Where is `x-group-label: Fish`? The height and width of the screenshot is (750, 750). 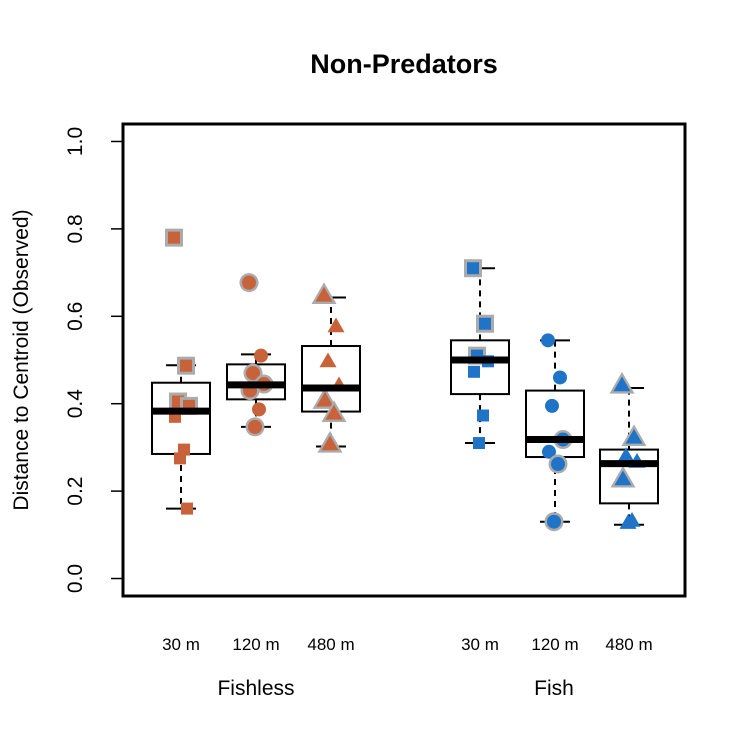 x-group-label: Fish is located at coordinates (554, 688).